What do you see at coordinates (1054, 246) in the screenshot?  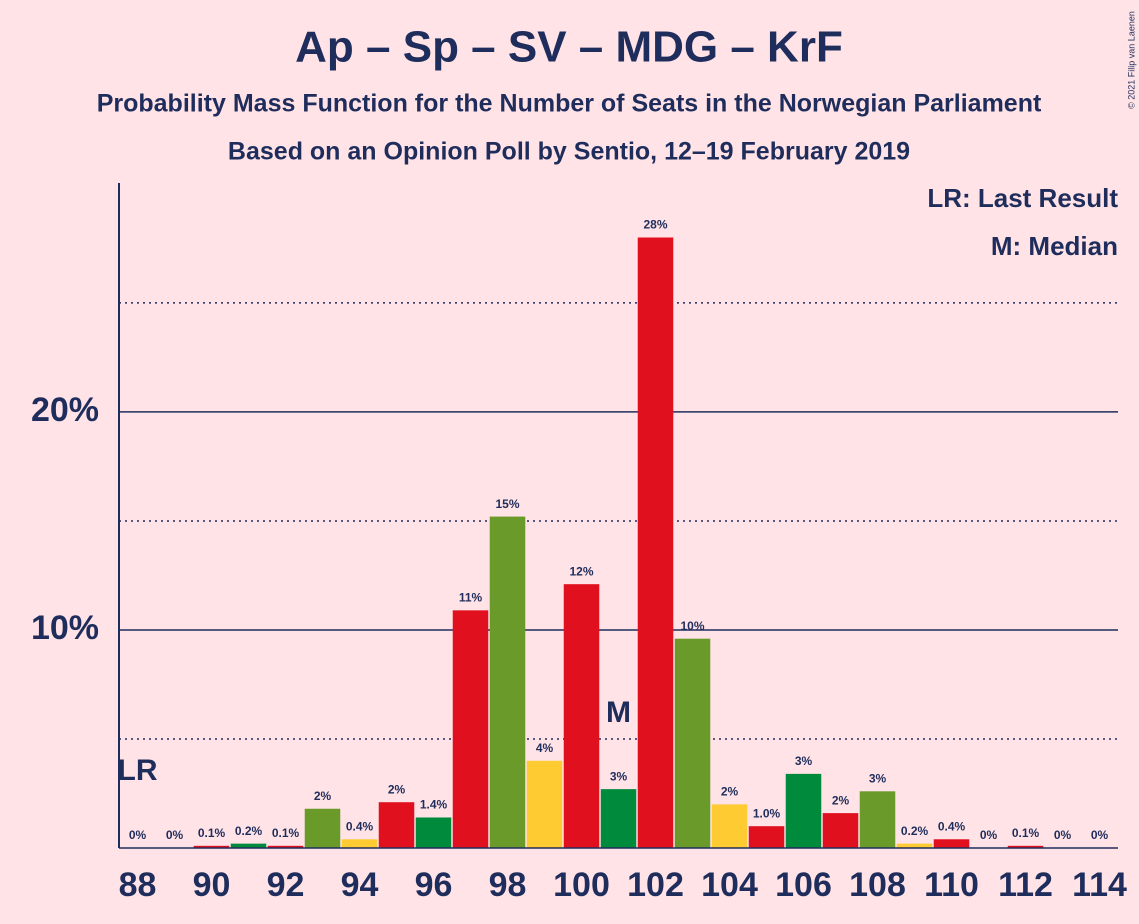 I see `legend-entry: M: Median` at bounding box center [1054, 246].